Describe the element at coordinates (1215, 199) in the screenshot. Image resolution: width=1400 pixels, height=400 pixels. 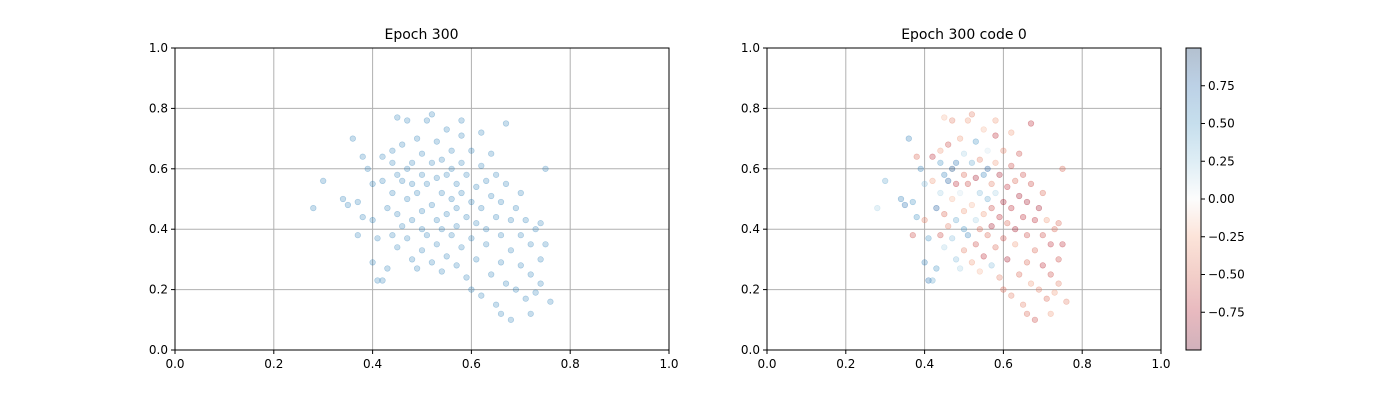
I see `colorbar: 0.75 0.50 0.25 0.00 −0.25 −0.50 −0.75` at that location.